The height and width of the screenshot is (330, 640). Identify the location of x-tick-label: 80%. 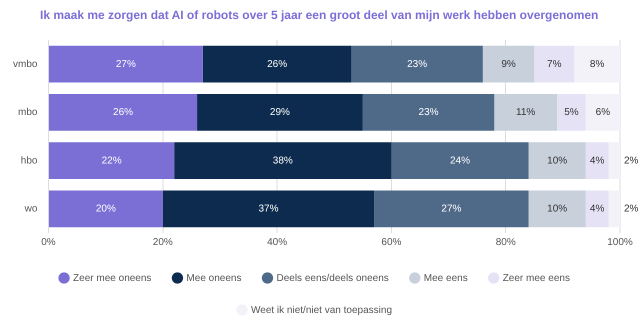
(506, 242).